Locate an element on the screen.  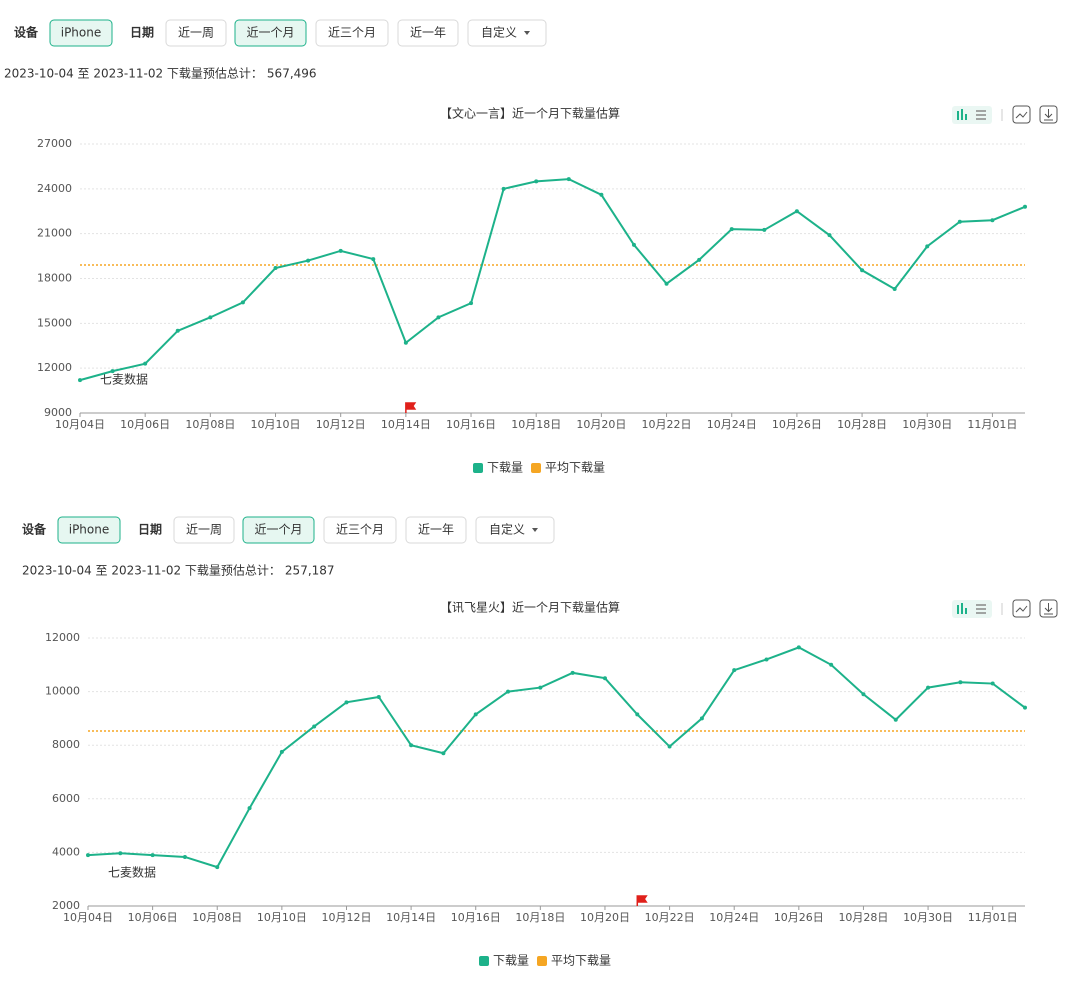
y-tick-label: 12000 is located at coordinates (62, 637).